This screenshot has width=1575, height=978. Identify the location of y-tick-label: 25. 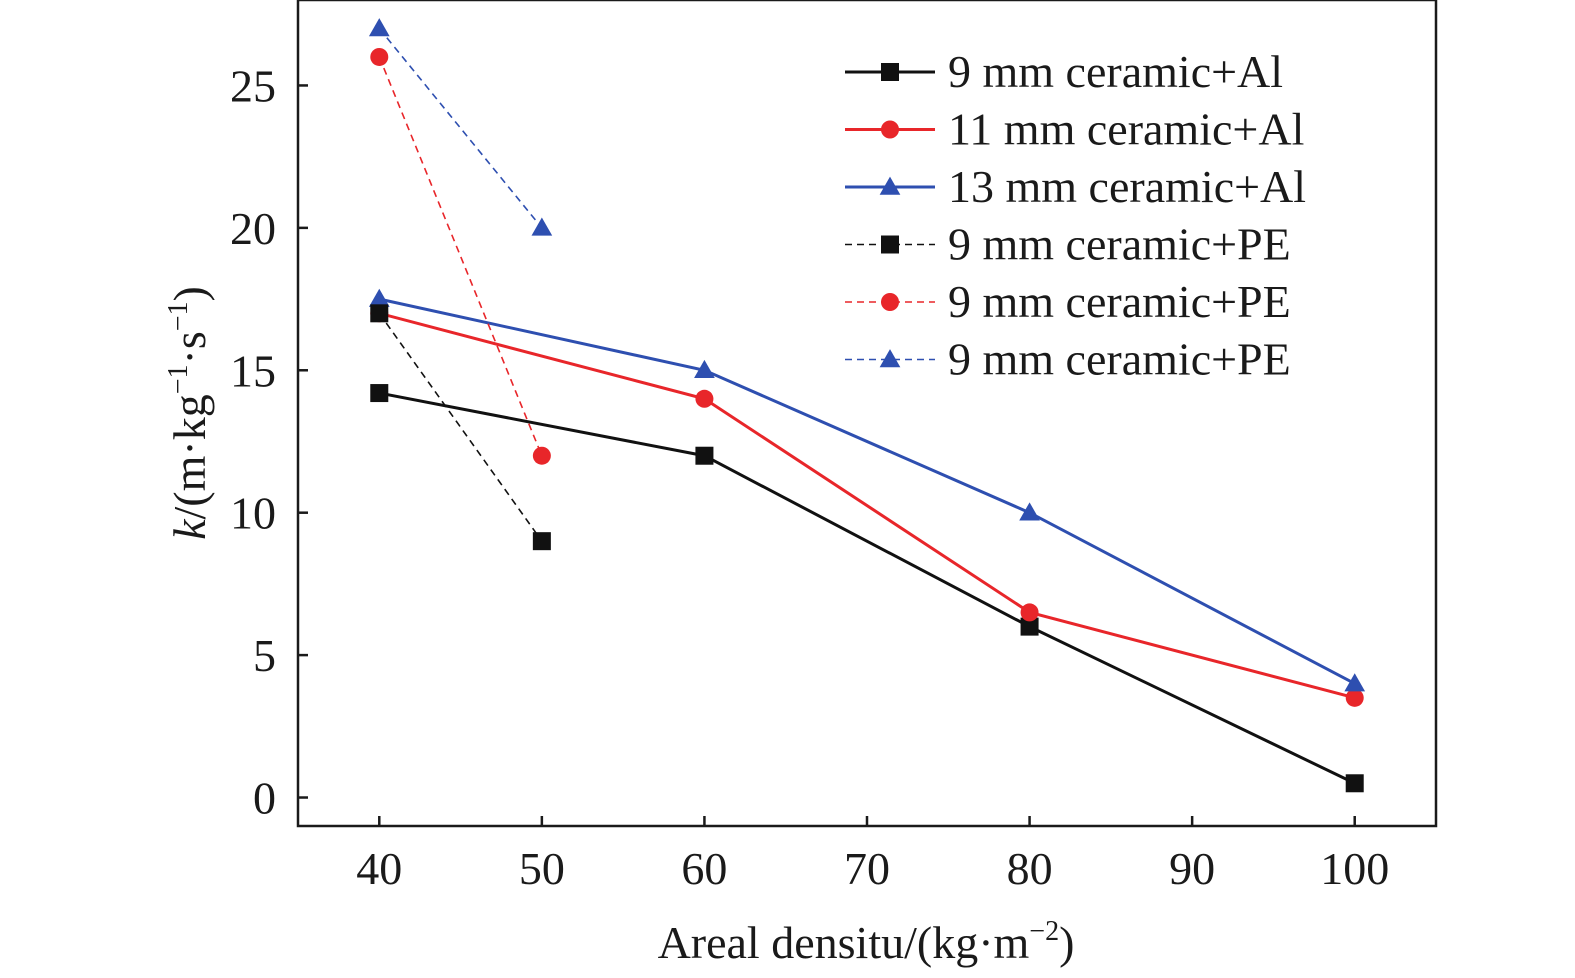
(253, 85).